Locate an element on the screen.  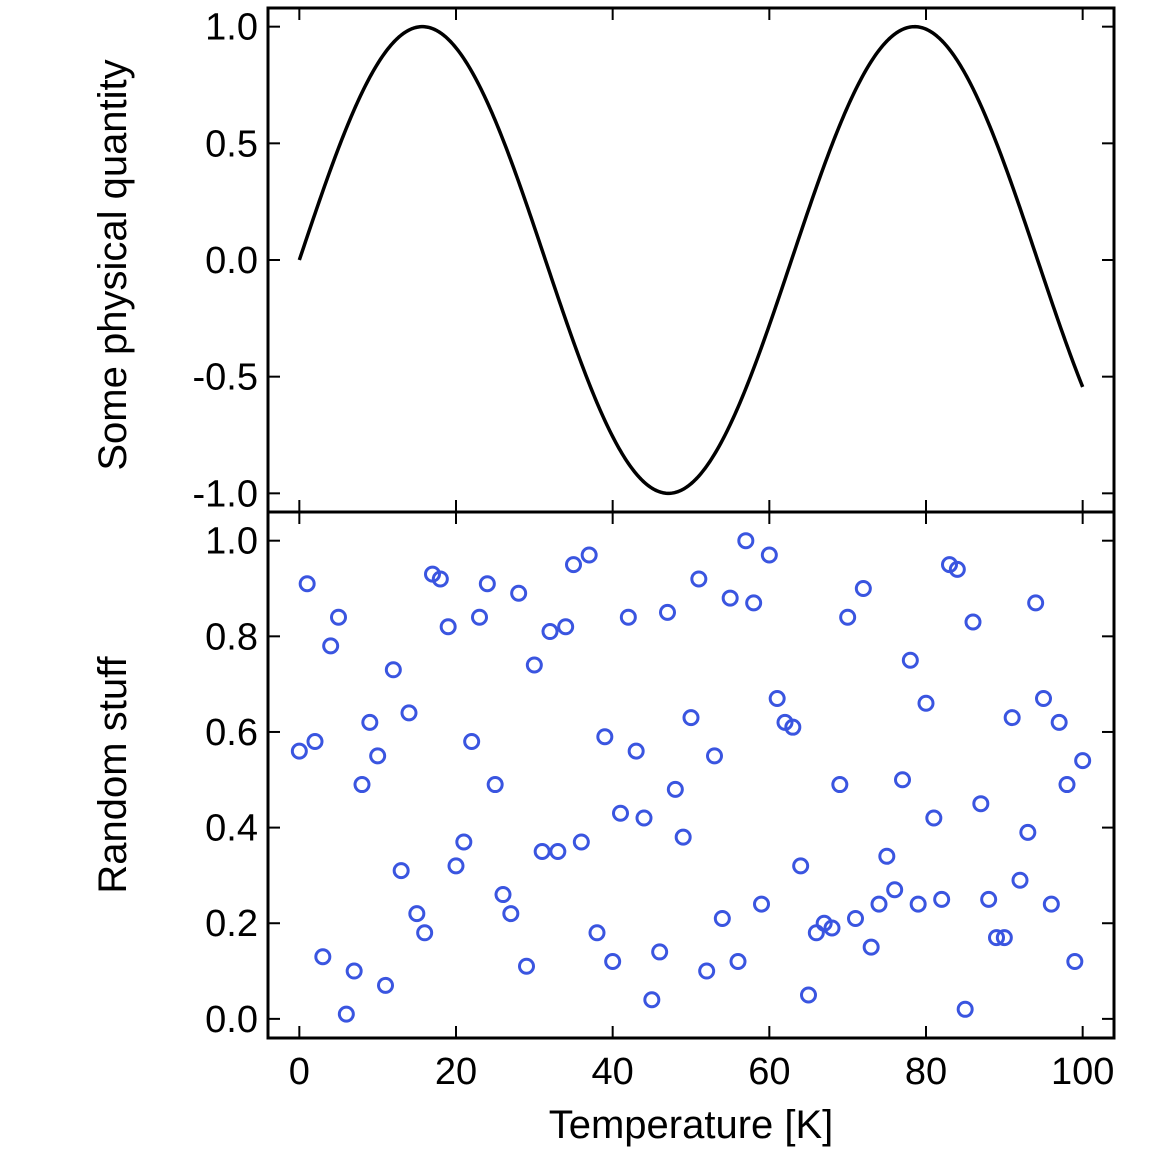
top-y-tick-label: -1.0 is located at coordinates (225, 494).